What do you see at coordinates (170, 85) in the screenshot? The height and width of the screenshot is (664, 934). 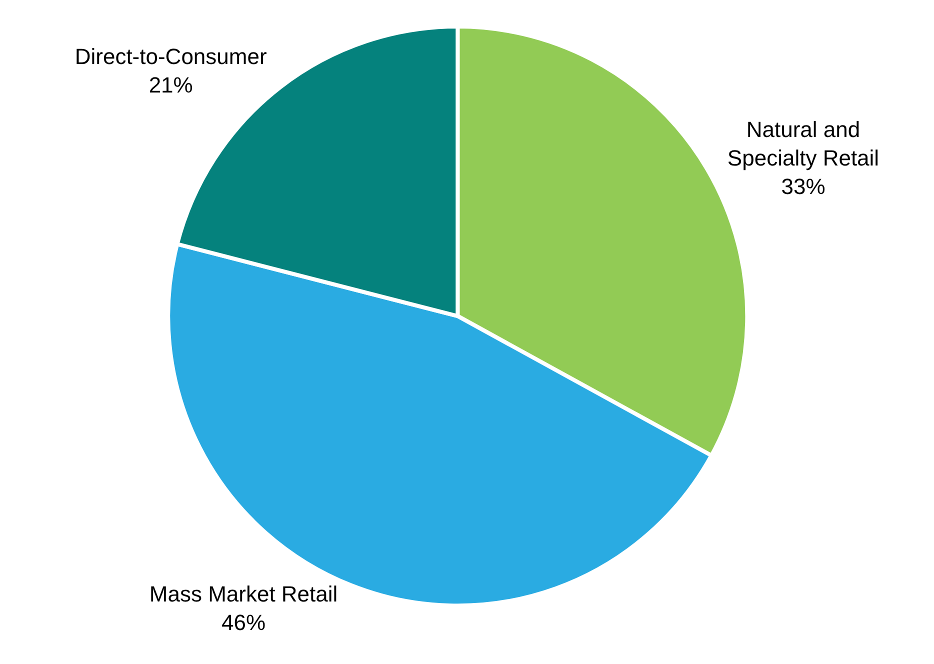 I see `data-label: 21%` at bounding box center [170, 85].